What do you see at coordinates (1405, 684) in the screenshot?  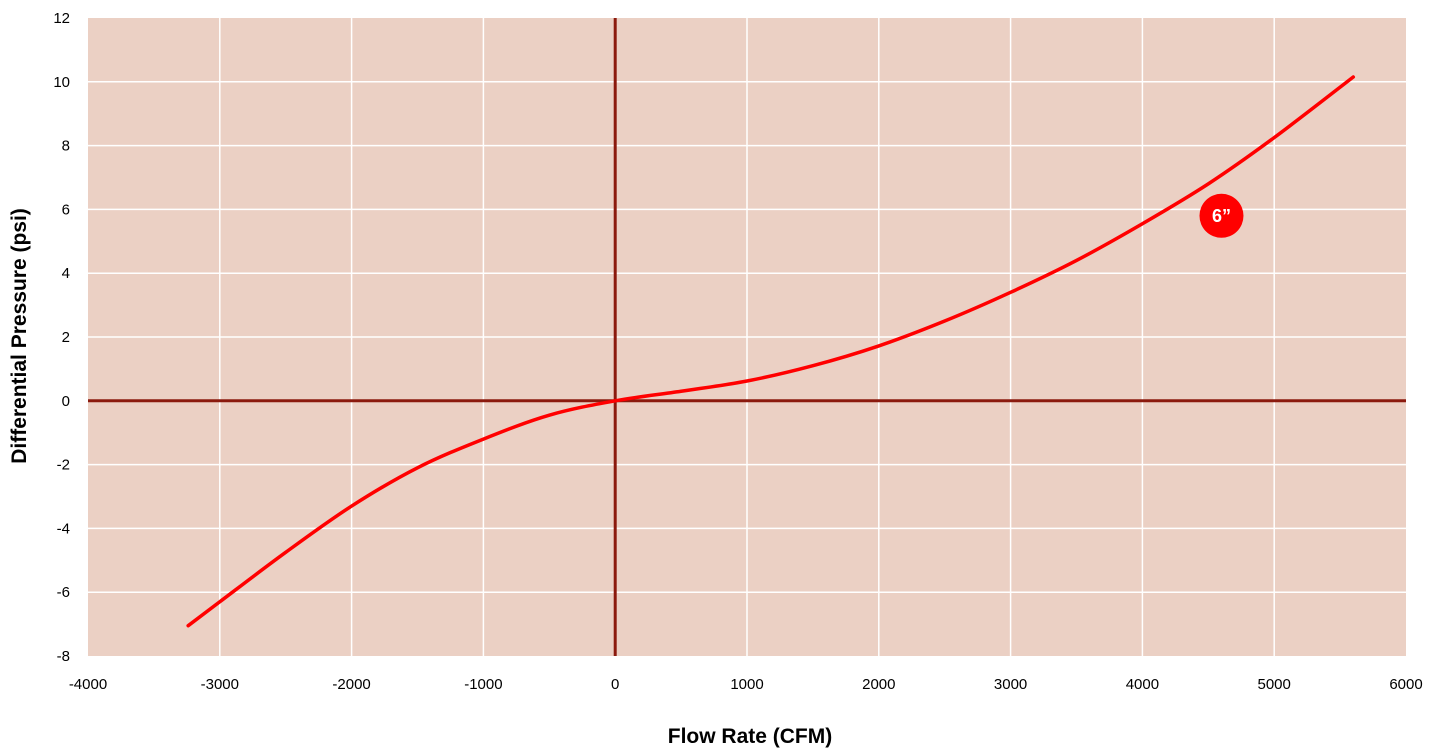 I see `x-tick-label: 6000` at bounding box center [1405, 684].